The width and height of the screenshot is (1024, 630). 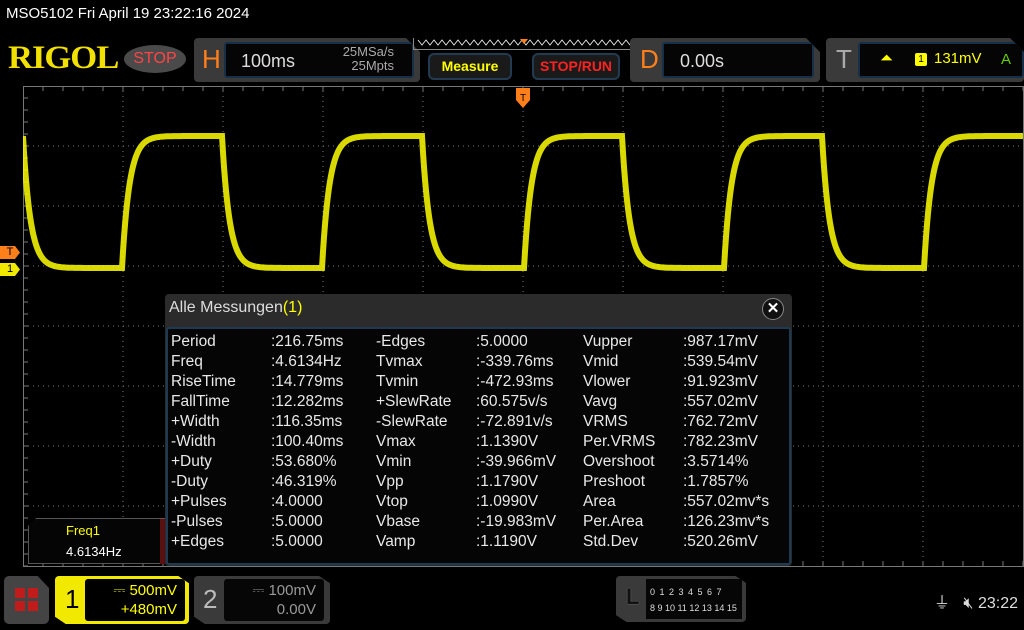 What do you see at coordinates (599, 501) in the screenshot?
I see `measurement-label: Area` at bounding box center [599, 501].